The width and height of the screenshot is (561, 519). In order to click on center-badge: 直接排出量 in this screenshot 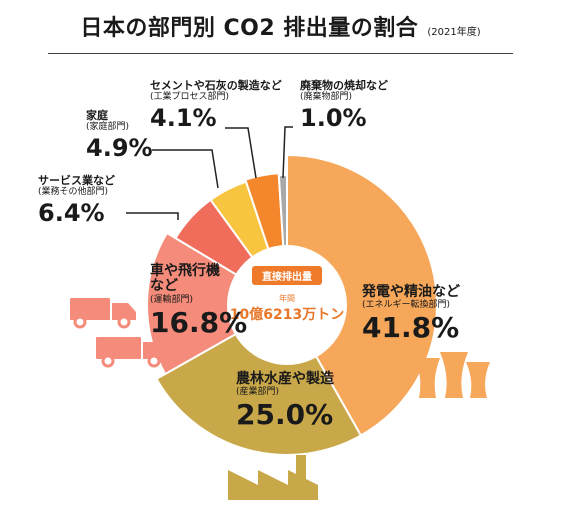, I will do `click(287, 275)`.